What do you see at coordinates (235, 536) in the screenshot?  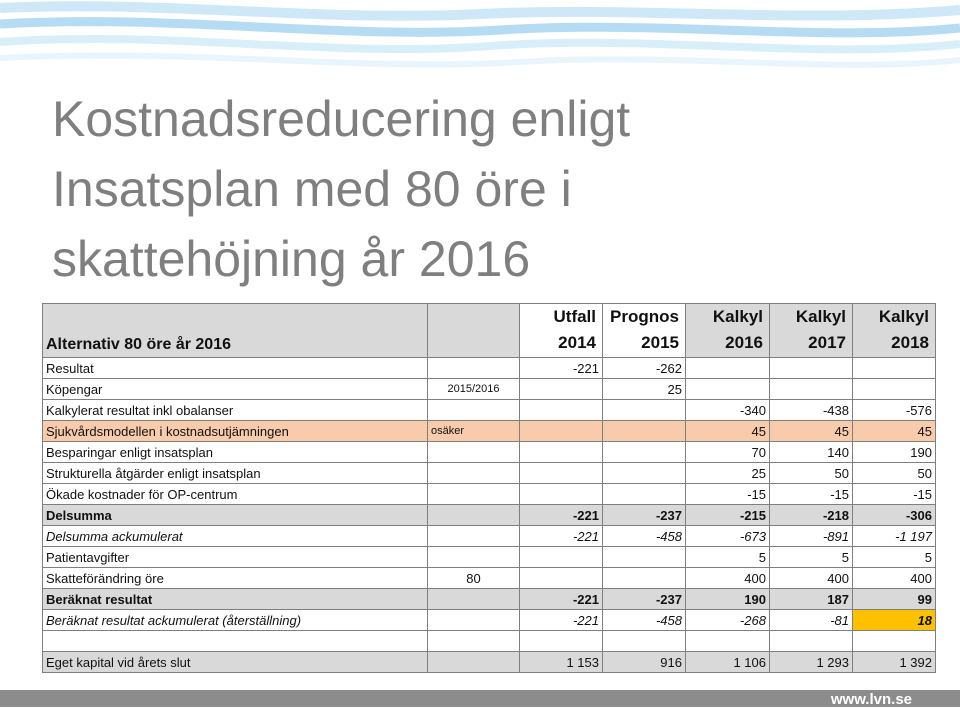 I see `row-label: Delsumma ackumulerat` at bounding box center [235, 536].